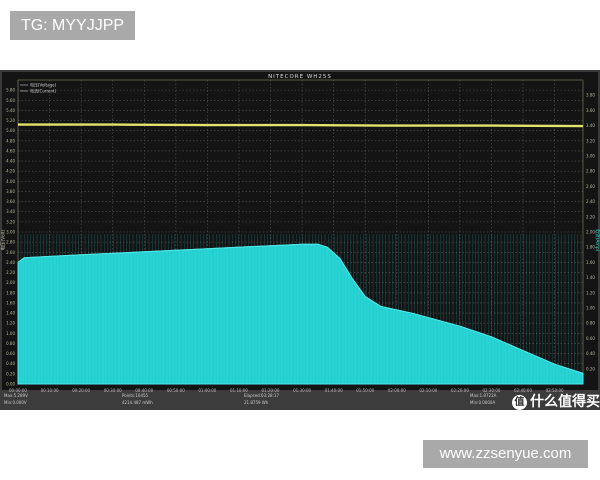  What do you see at coordinates (50, 390) in the screenshot?
I see `x-tick: 00:10:00` at bounding box center [50, 390].